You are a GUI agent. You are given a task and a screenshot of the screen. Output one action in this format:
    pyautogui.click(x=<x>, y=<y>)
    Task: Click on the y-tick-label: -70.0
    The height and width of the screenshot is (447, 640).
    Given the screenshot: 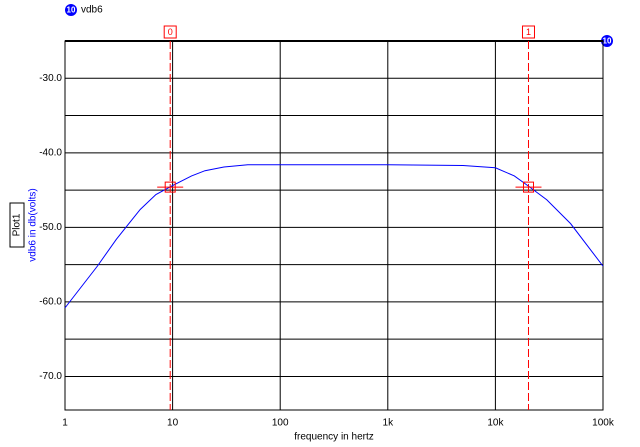 What is the action you would take?
    pyautogui.click(x=50, y=376)
    